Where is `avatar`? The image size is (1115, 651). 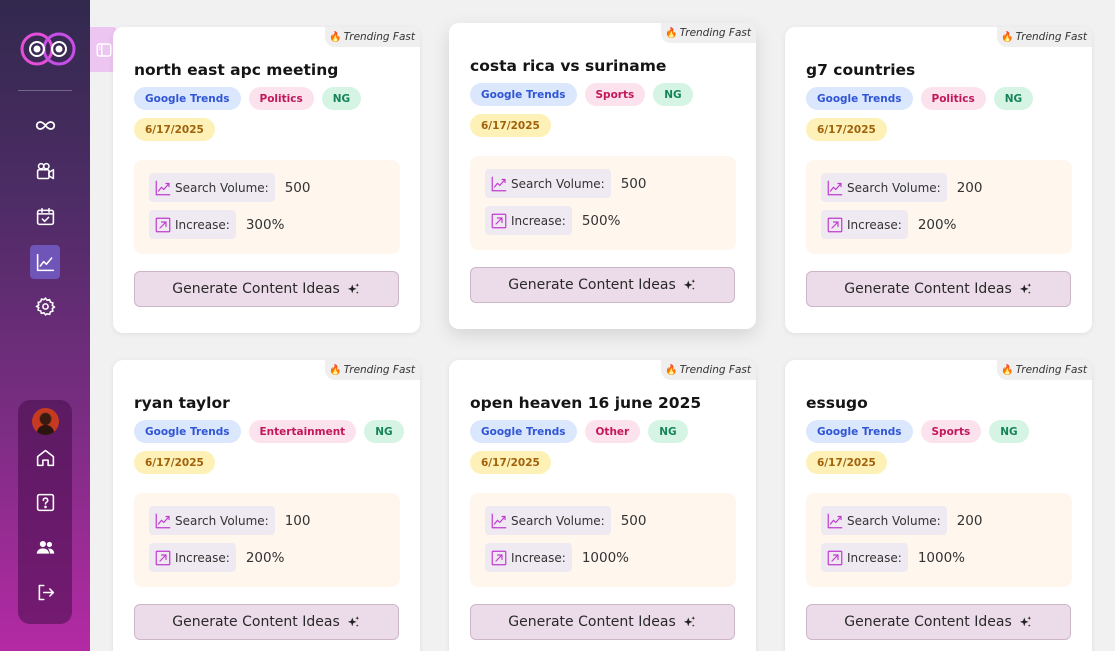 avatar is located at coordinates (45, 421).